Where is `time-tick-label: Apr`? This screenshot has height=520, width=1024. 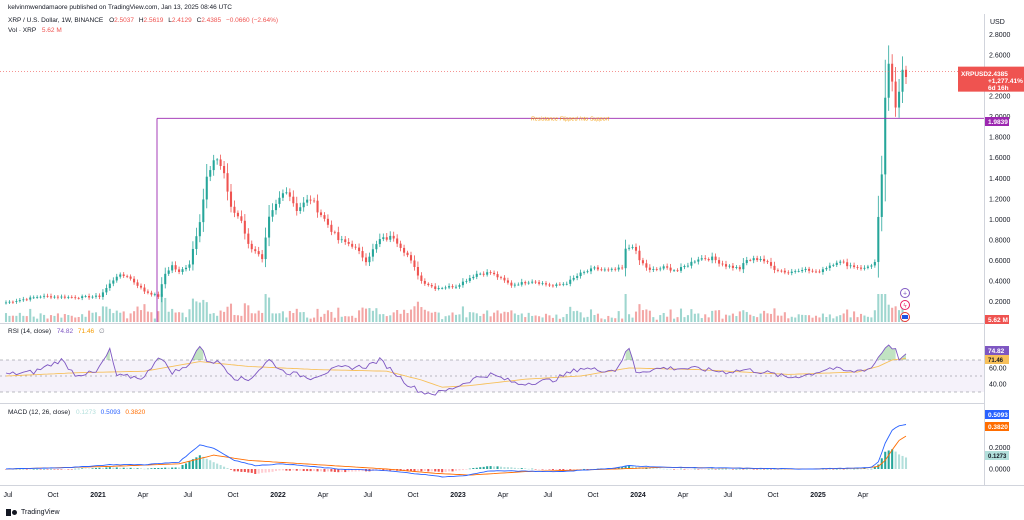 time-tick-label: Apr is located at coordinates (324, 495).